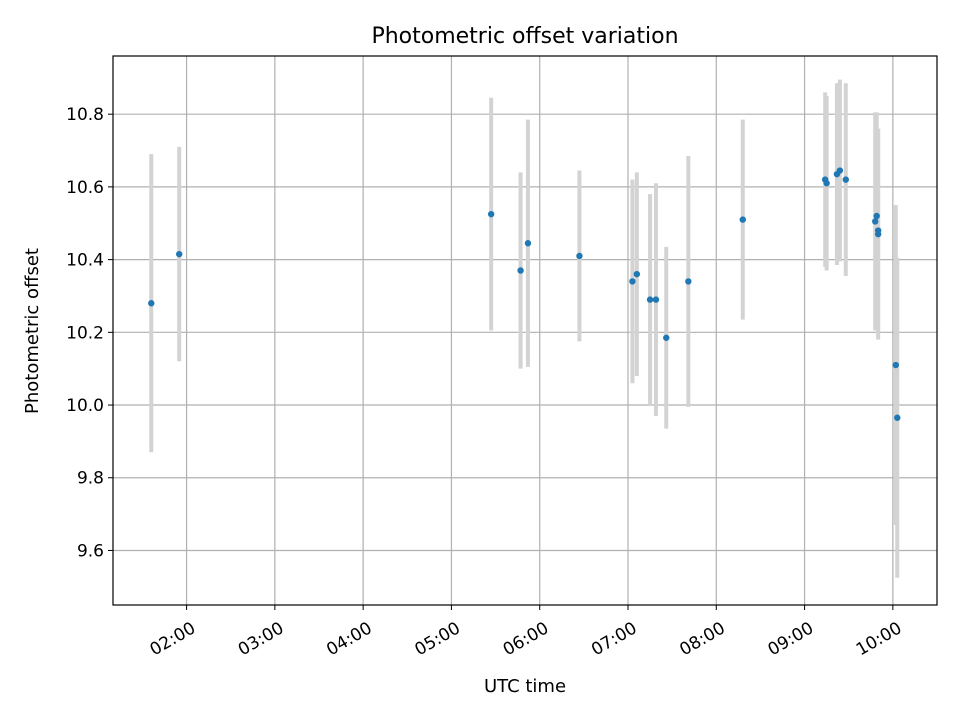 This screenshot has height=720, width=960. I want to click on x-axis-label: UTC time, so click(525, 686).